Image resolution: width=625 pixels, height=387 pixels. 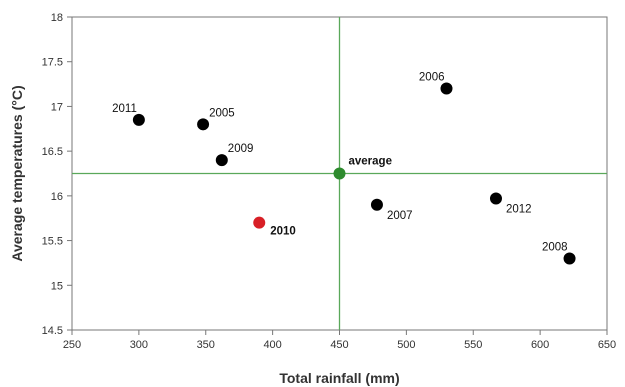 What do you see at coordinates (57, 18) in the screenshot?
I see `y-tick-label: 18` at bounding box center [57, 18].